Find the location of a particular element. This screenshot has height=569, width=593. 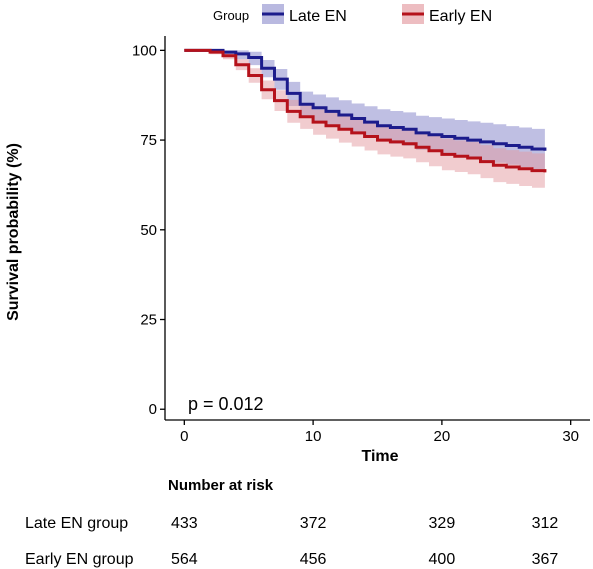

y-tick-label: 50 is located at coordinates (148, 230).